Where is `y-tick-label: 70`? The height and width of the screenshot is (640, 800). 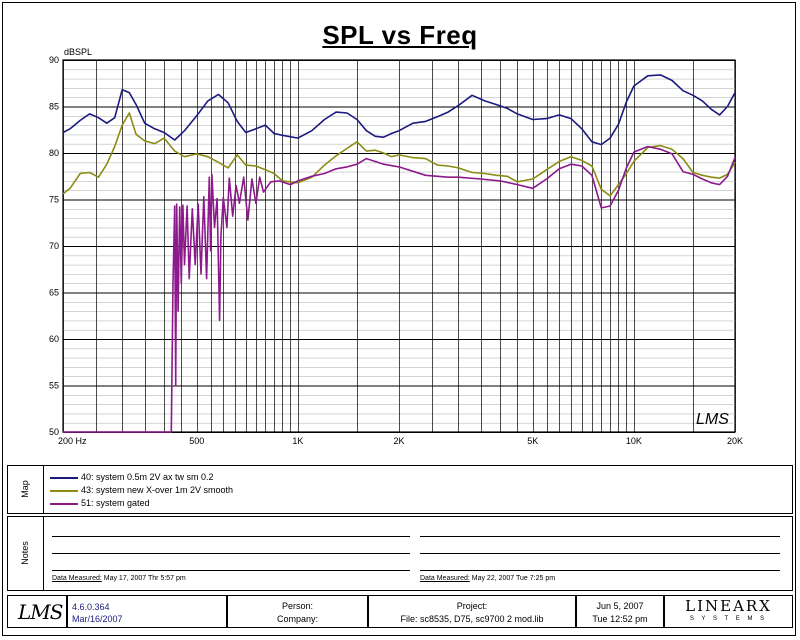 y-tick-label: 70 is located at coordinates (54, 246).